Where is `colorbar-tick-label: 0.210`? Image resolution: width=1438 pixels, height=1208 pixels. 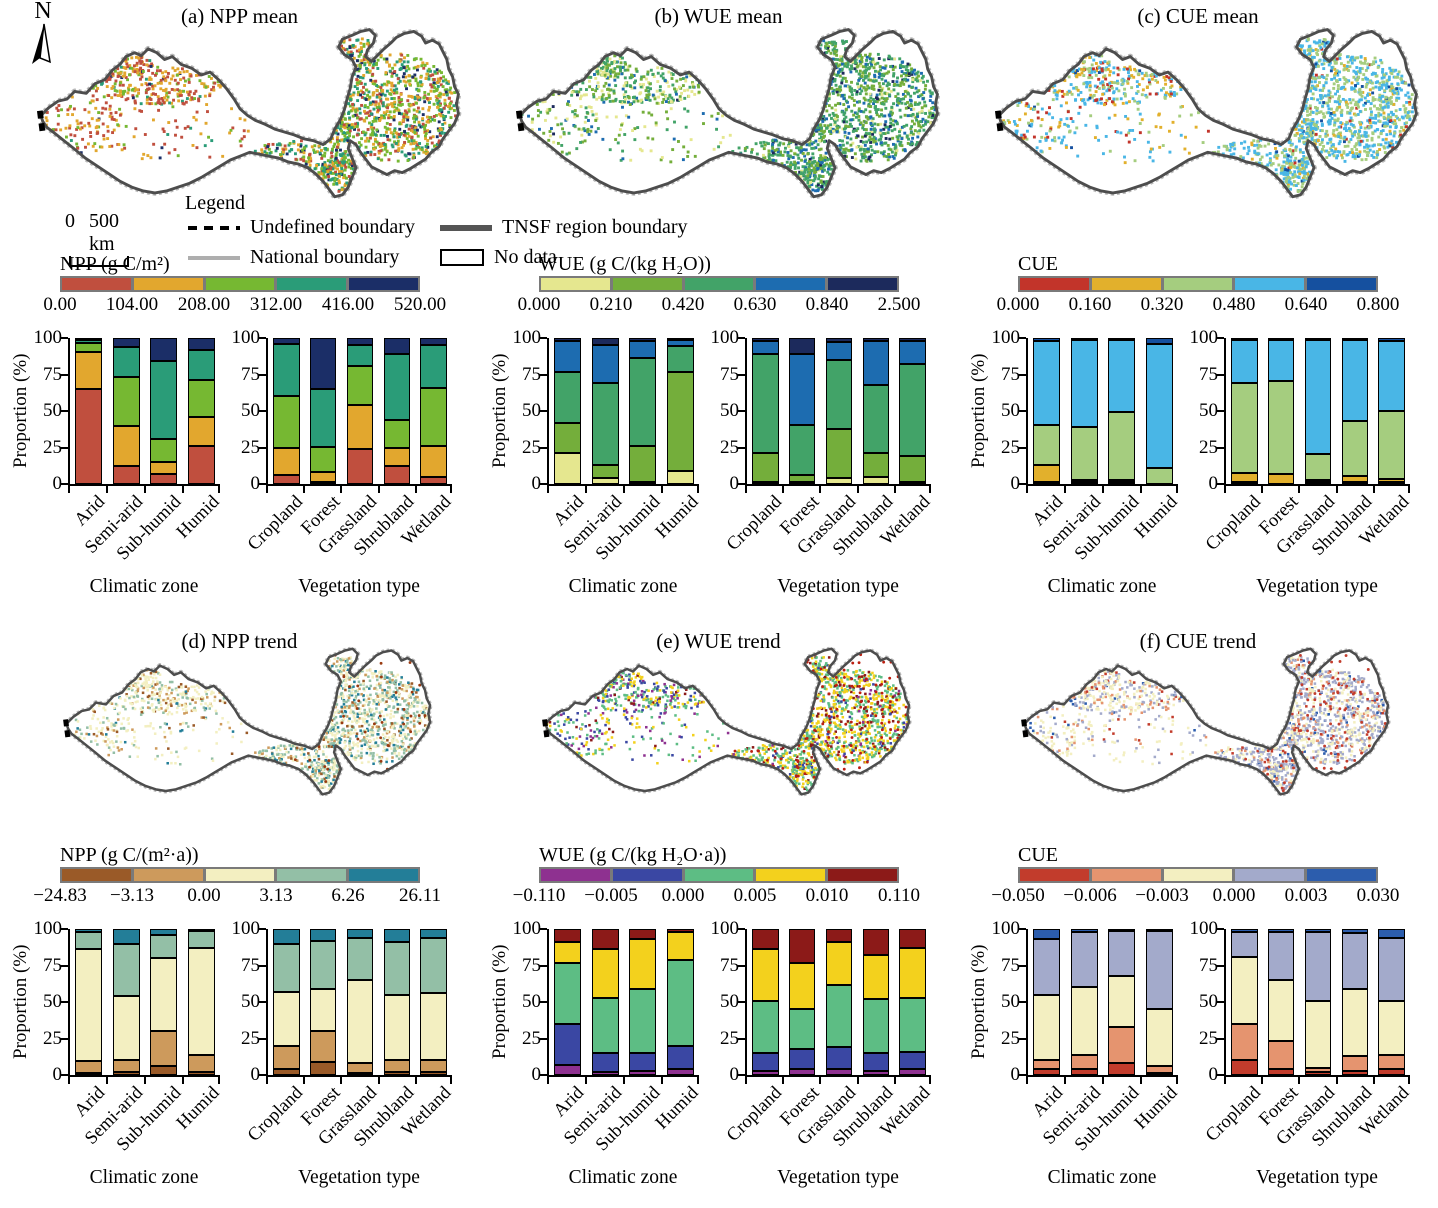
colorbar-tick-label: 0.210 is located at coordinates (611, 304).